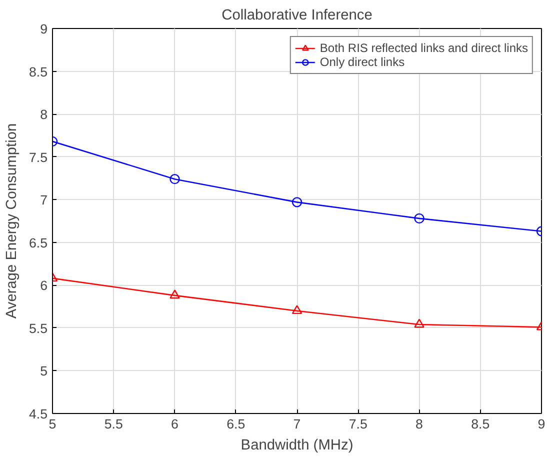  I want to click on x-tick-label: 7, so click(297, 424).